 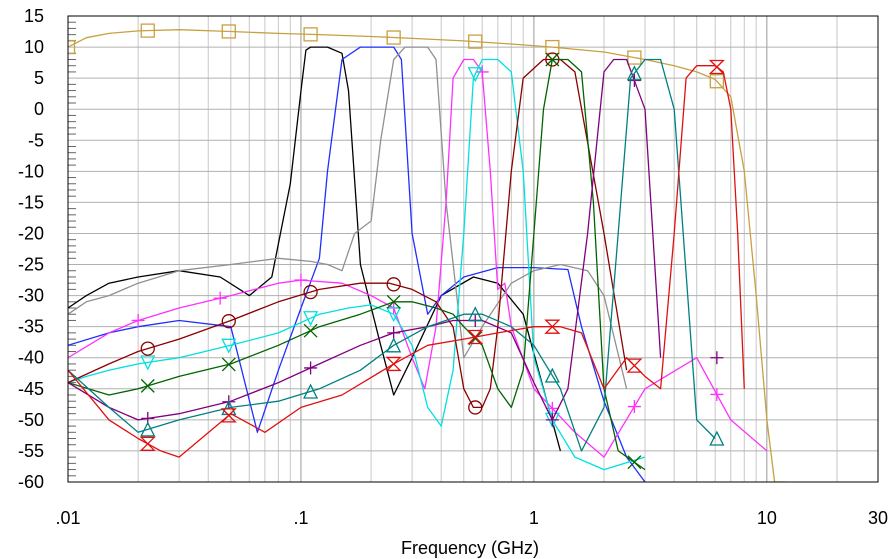 What do you see at coordinates (300, 518) in the screenshot?
I see `x-tick-label: .1` at bounding box center [300, 518].